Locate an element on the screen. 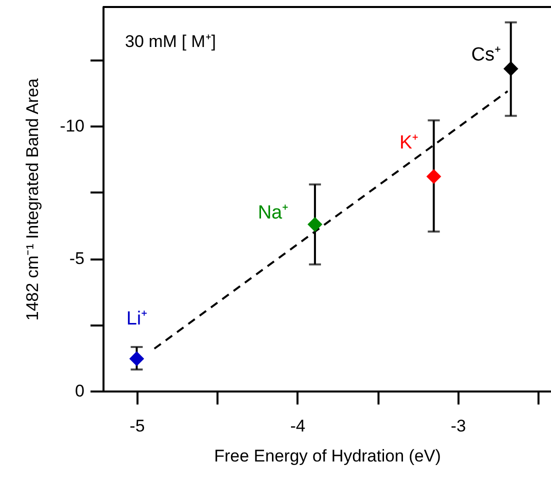 This screenshot has width=551, height=482. x-tick-label: -4 is located at coordinates (298, 426).